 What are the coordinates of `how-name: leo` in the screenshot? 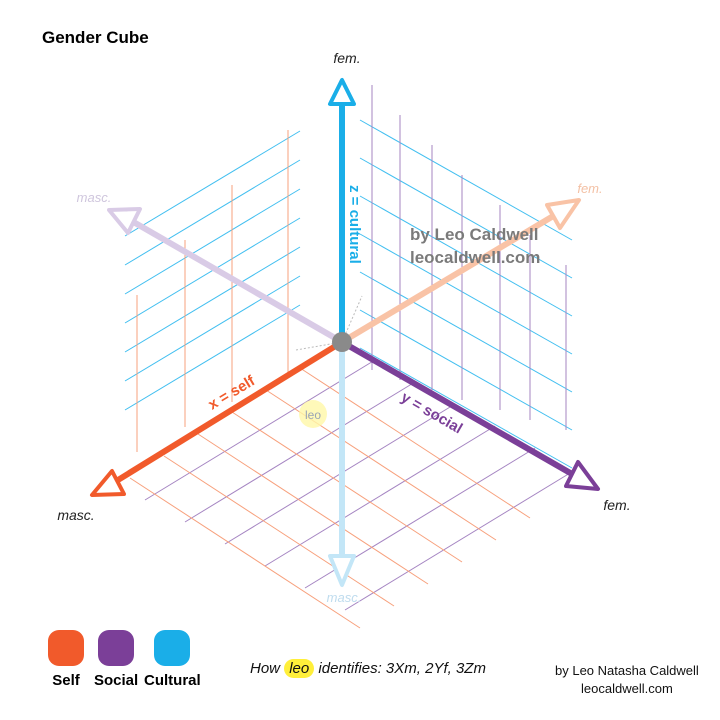 It's located at (299, 668).